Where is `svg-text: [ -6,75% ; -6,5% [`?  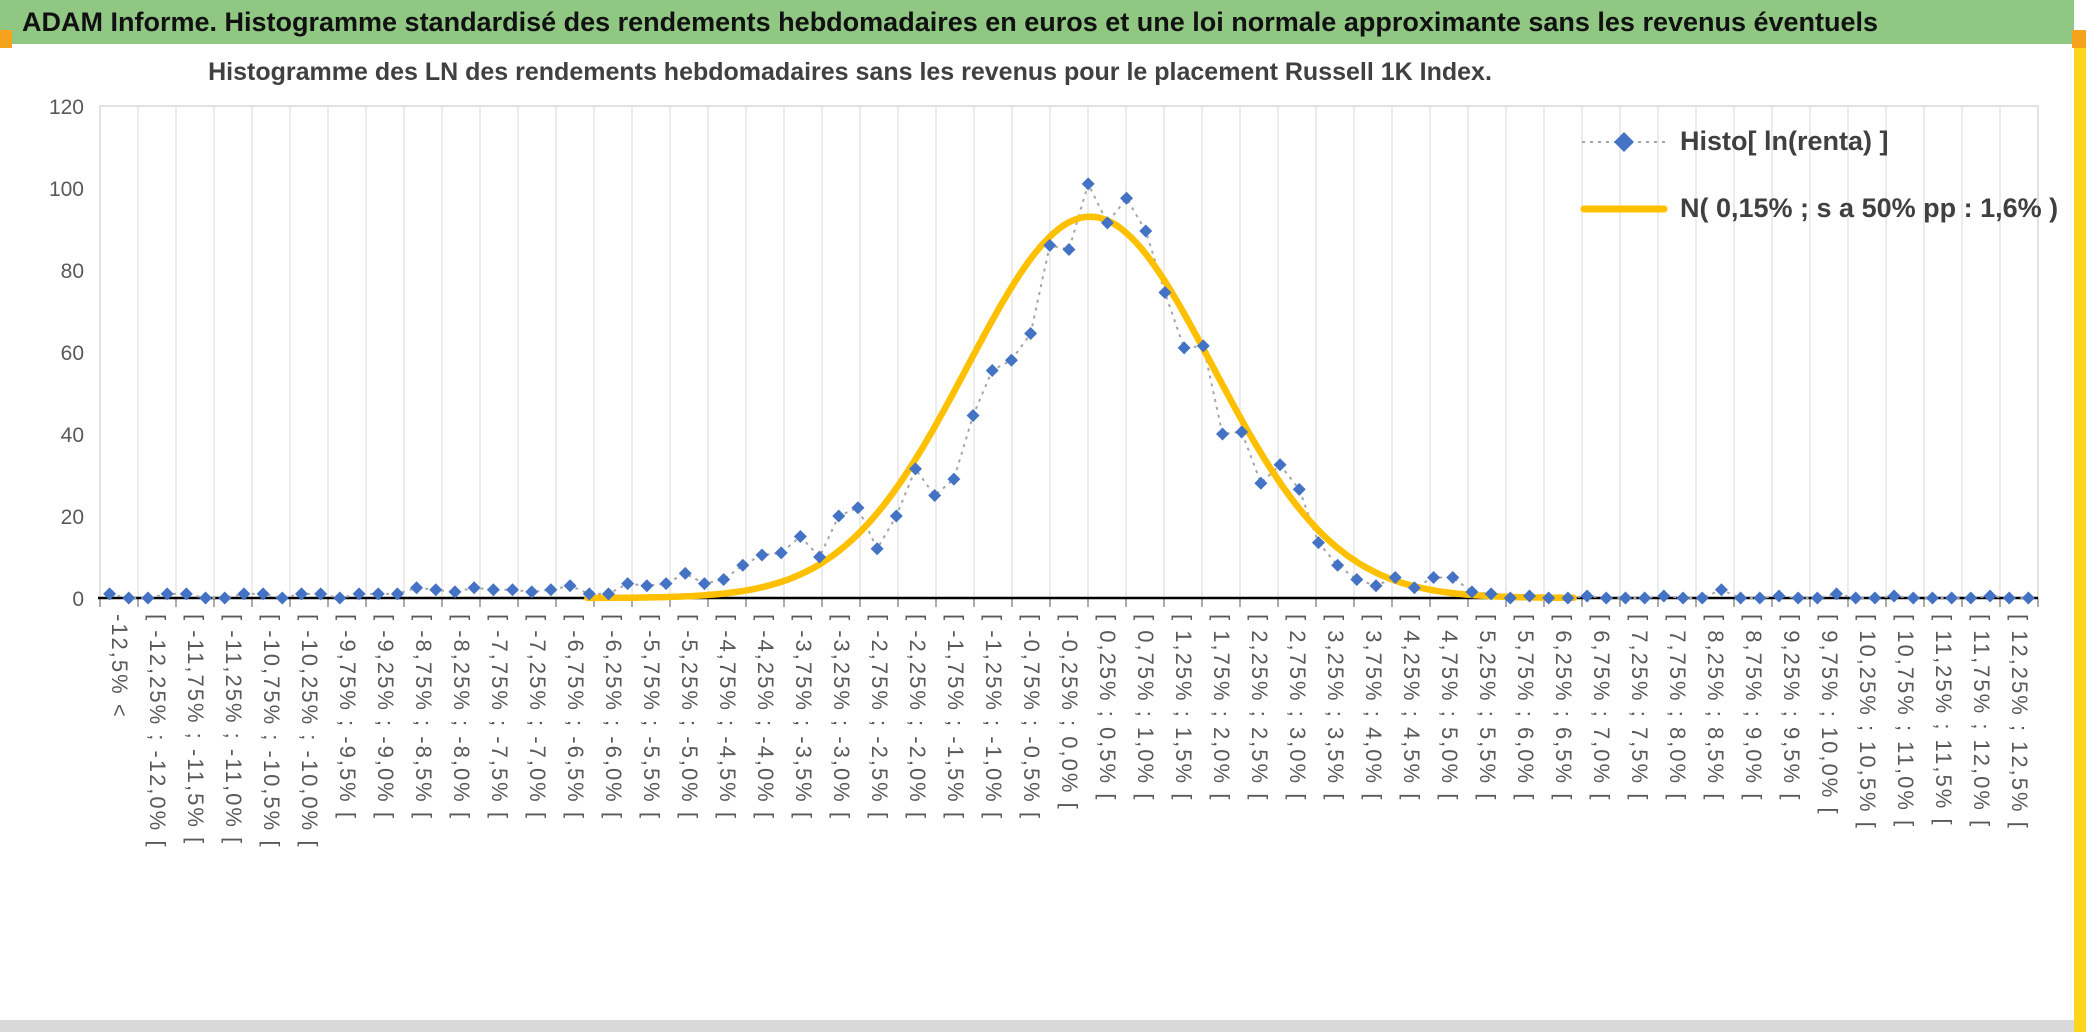
svg-text: [ -6,75% ; -6,5% [ is located at coordinates (575, 717).